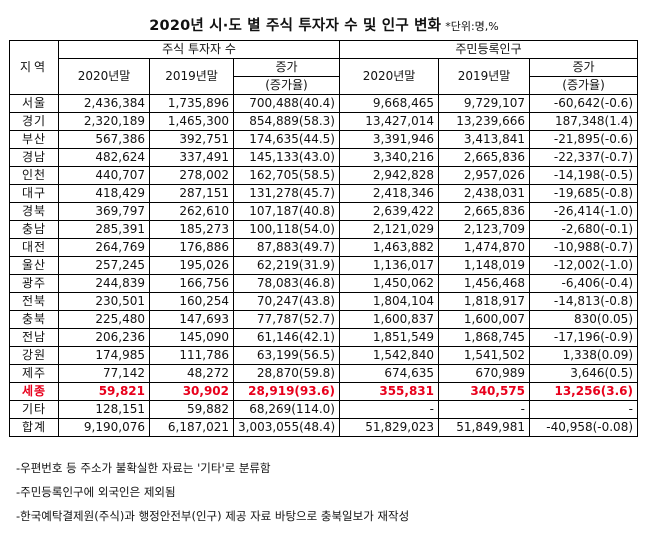  What do you see at coordinates (324, 24) in the screenshot?
I see `title-bar: 2020년 시·도 별 주식 투자자 수 및 인구 변화 *단위:명,%` at bounding box center [324, 24].